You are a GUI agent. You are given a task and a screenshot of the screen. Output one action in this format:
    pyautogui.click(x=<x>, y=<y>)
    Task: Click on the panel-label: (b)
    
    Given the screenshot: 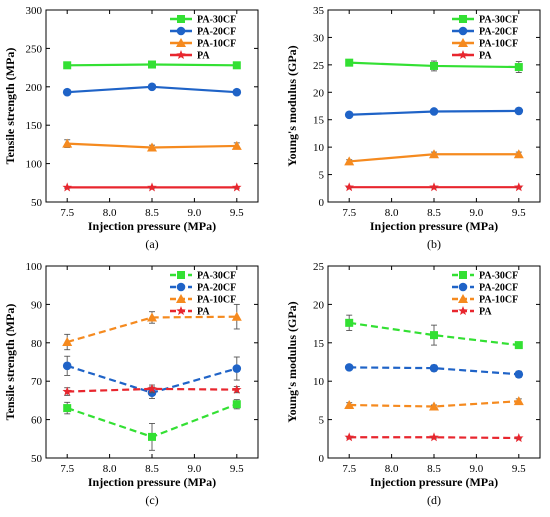 What is the action you would take?
    pyautogui.click(x=434, y=244)
    